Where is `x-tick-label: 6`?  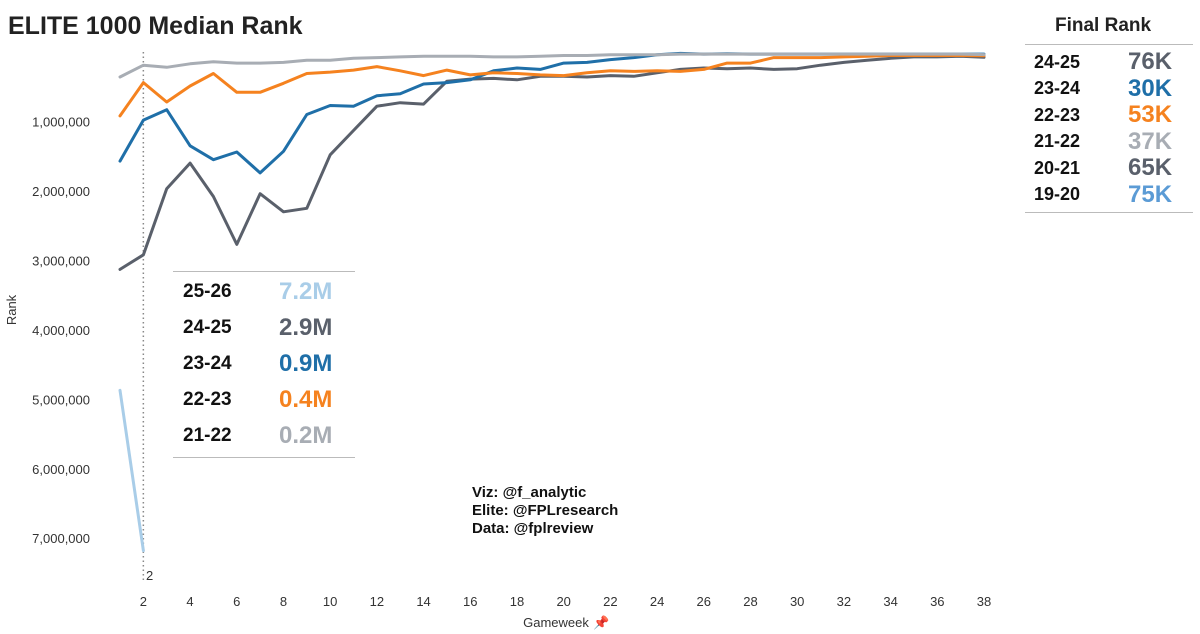 x-tick-label: 6 is located at coordinates (236, 601).